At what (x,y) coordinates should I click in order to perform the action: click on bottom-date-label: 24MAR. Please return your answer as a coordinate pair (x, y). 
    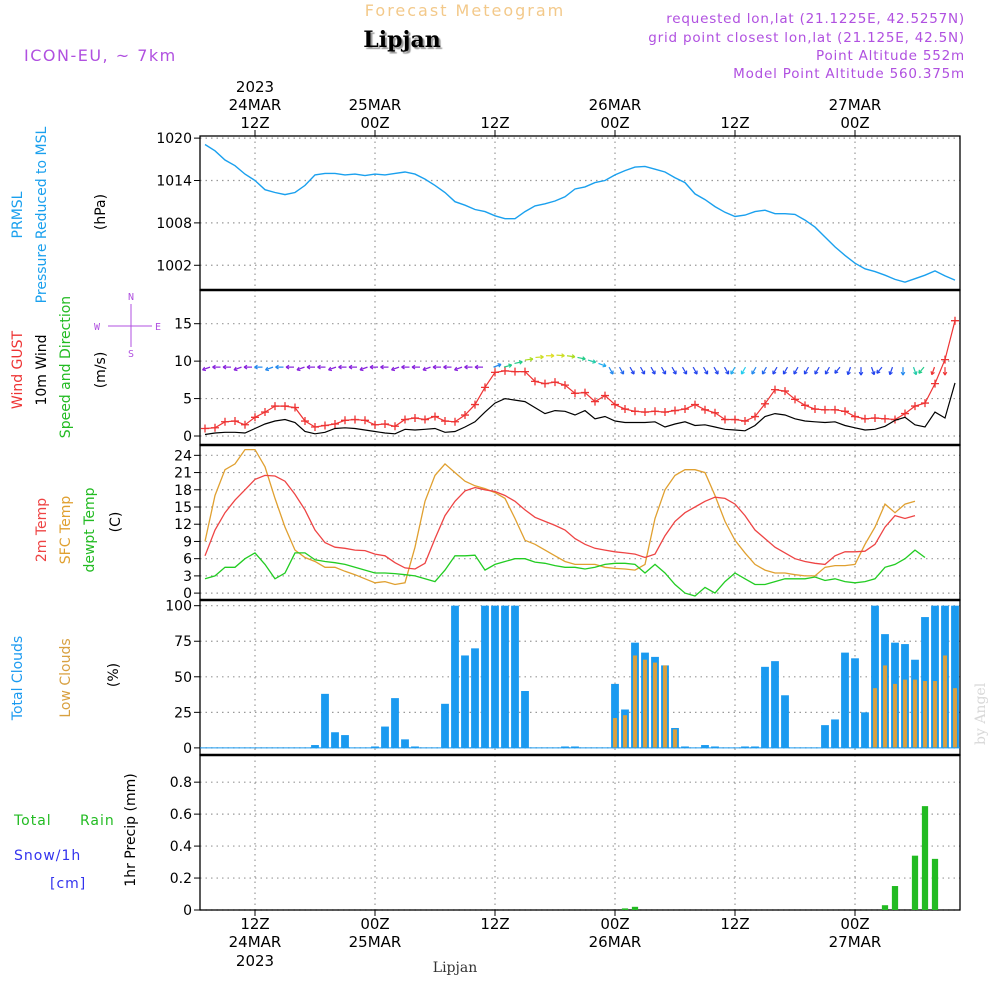
    Looking at the image, I should click on (255, 942).